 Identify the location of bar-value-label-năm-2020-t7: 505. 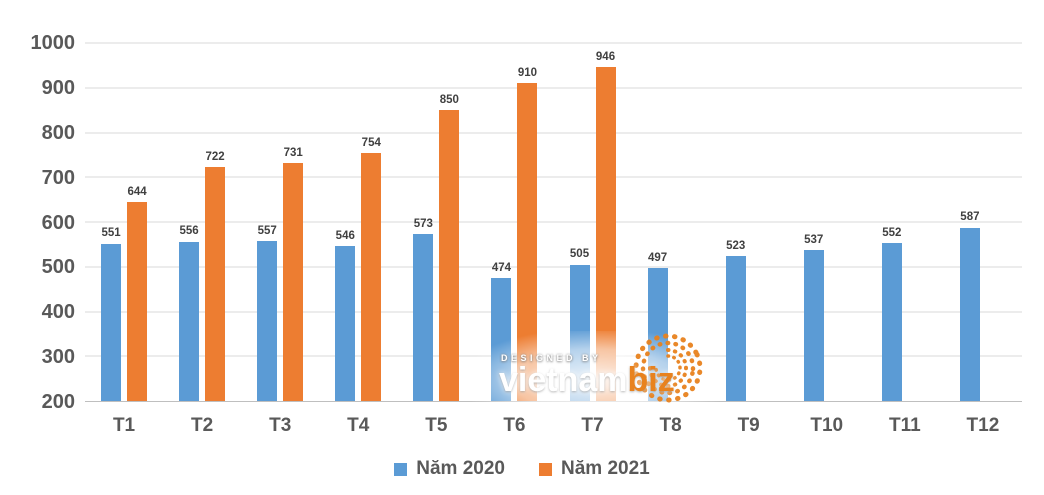
(579, 254).